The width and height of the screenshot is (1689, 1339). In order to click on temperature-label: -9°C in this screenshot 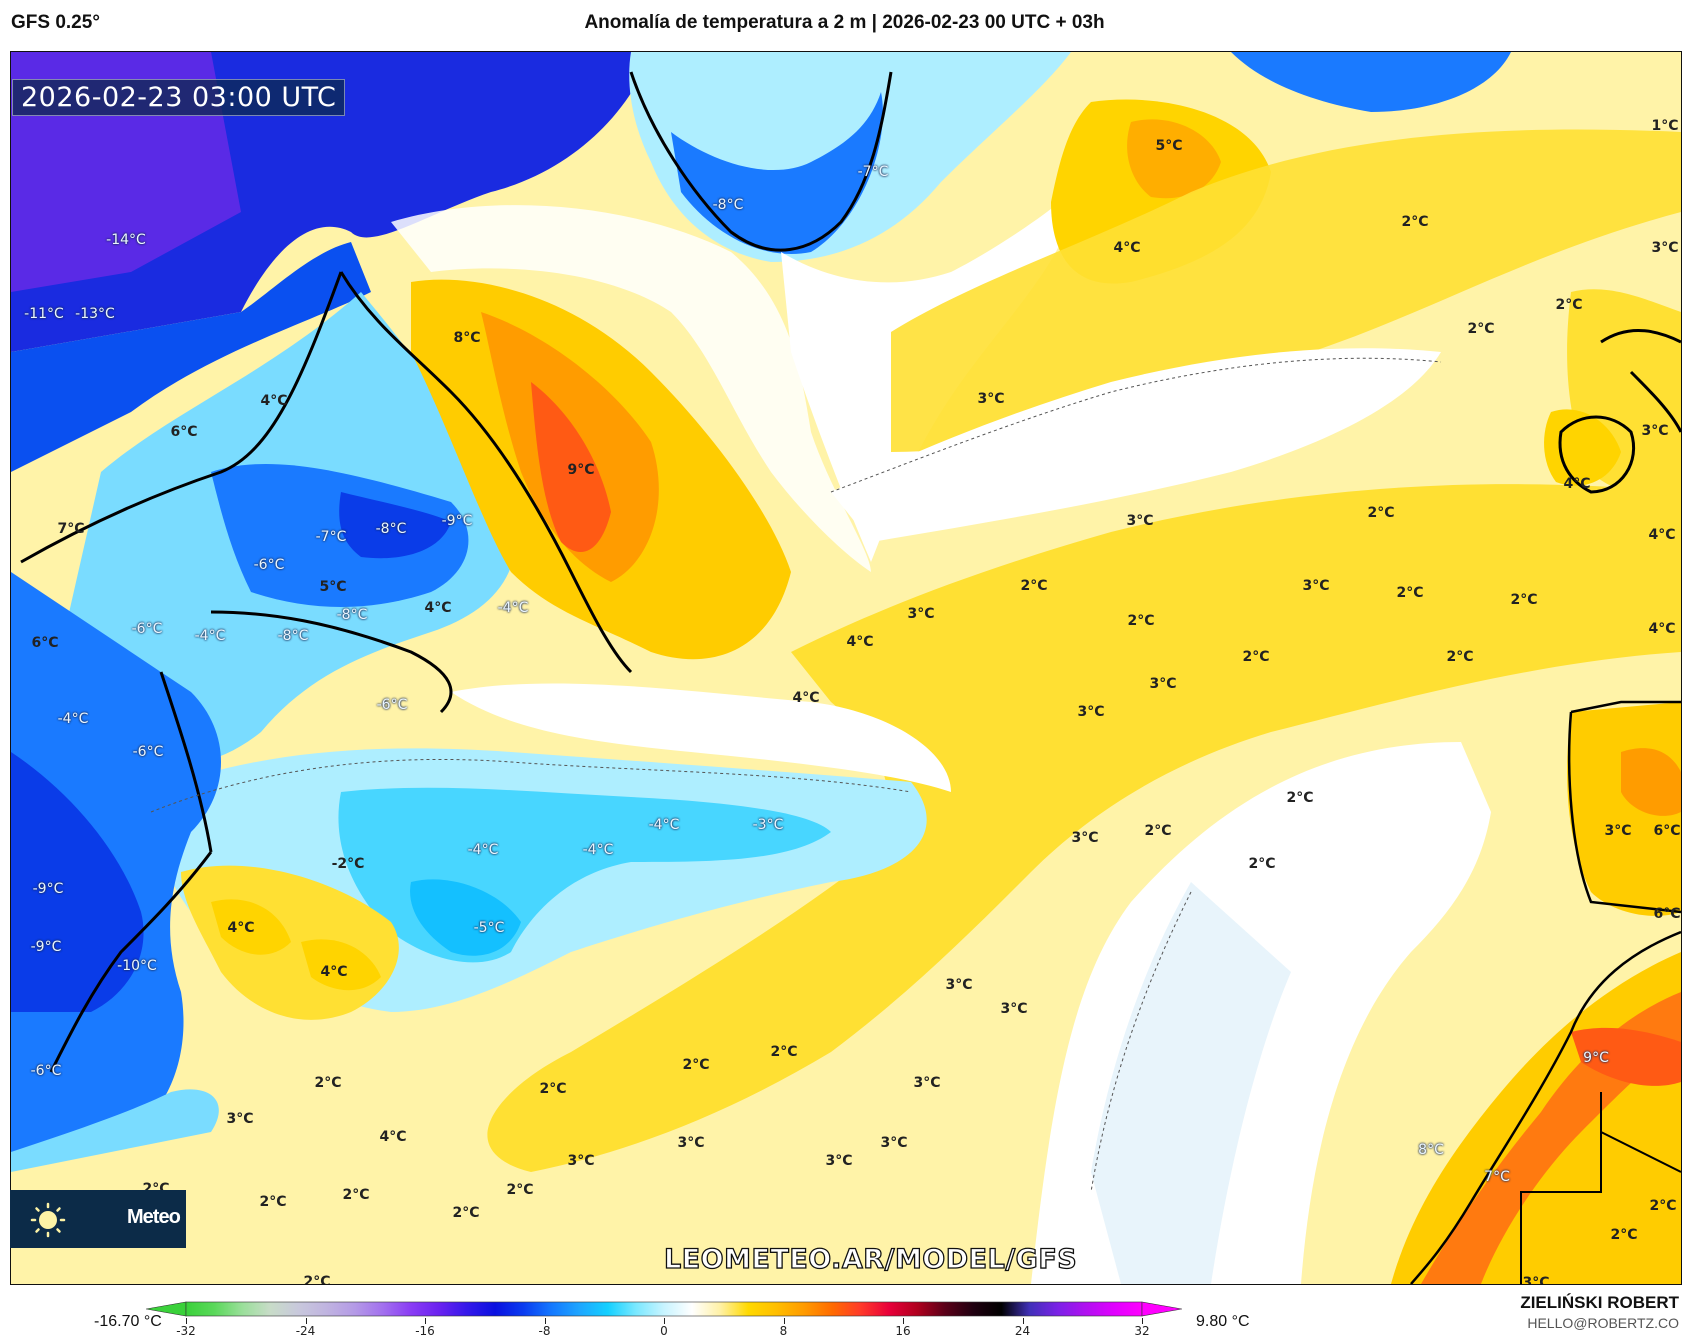, I will do `click(48, 889)`.